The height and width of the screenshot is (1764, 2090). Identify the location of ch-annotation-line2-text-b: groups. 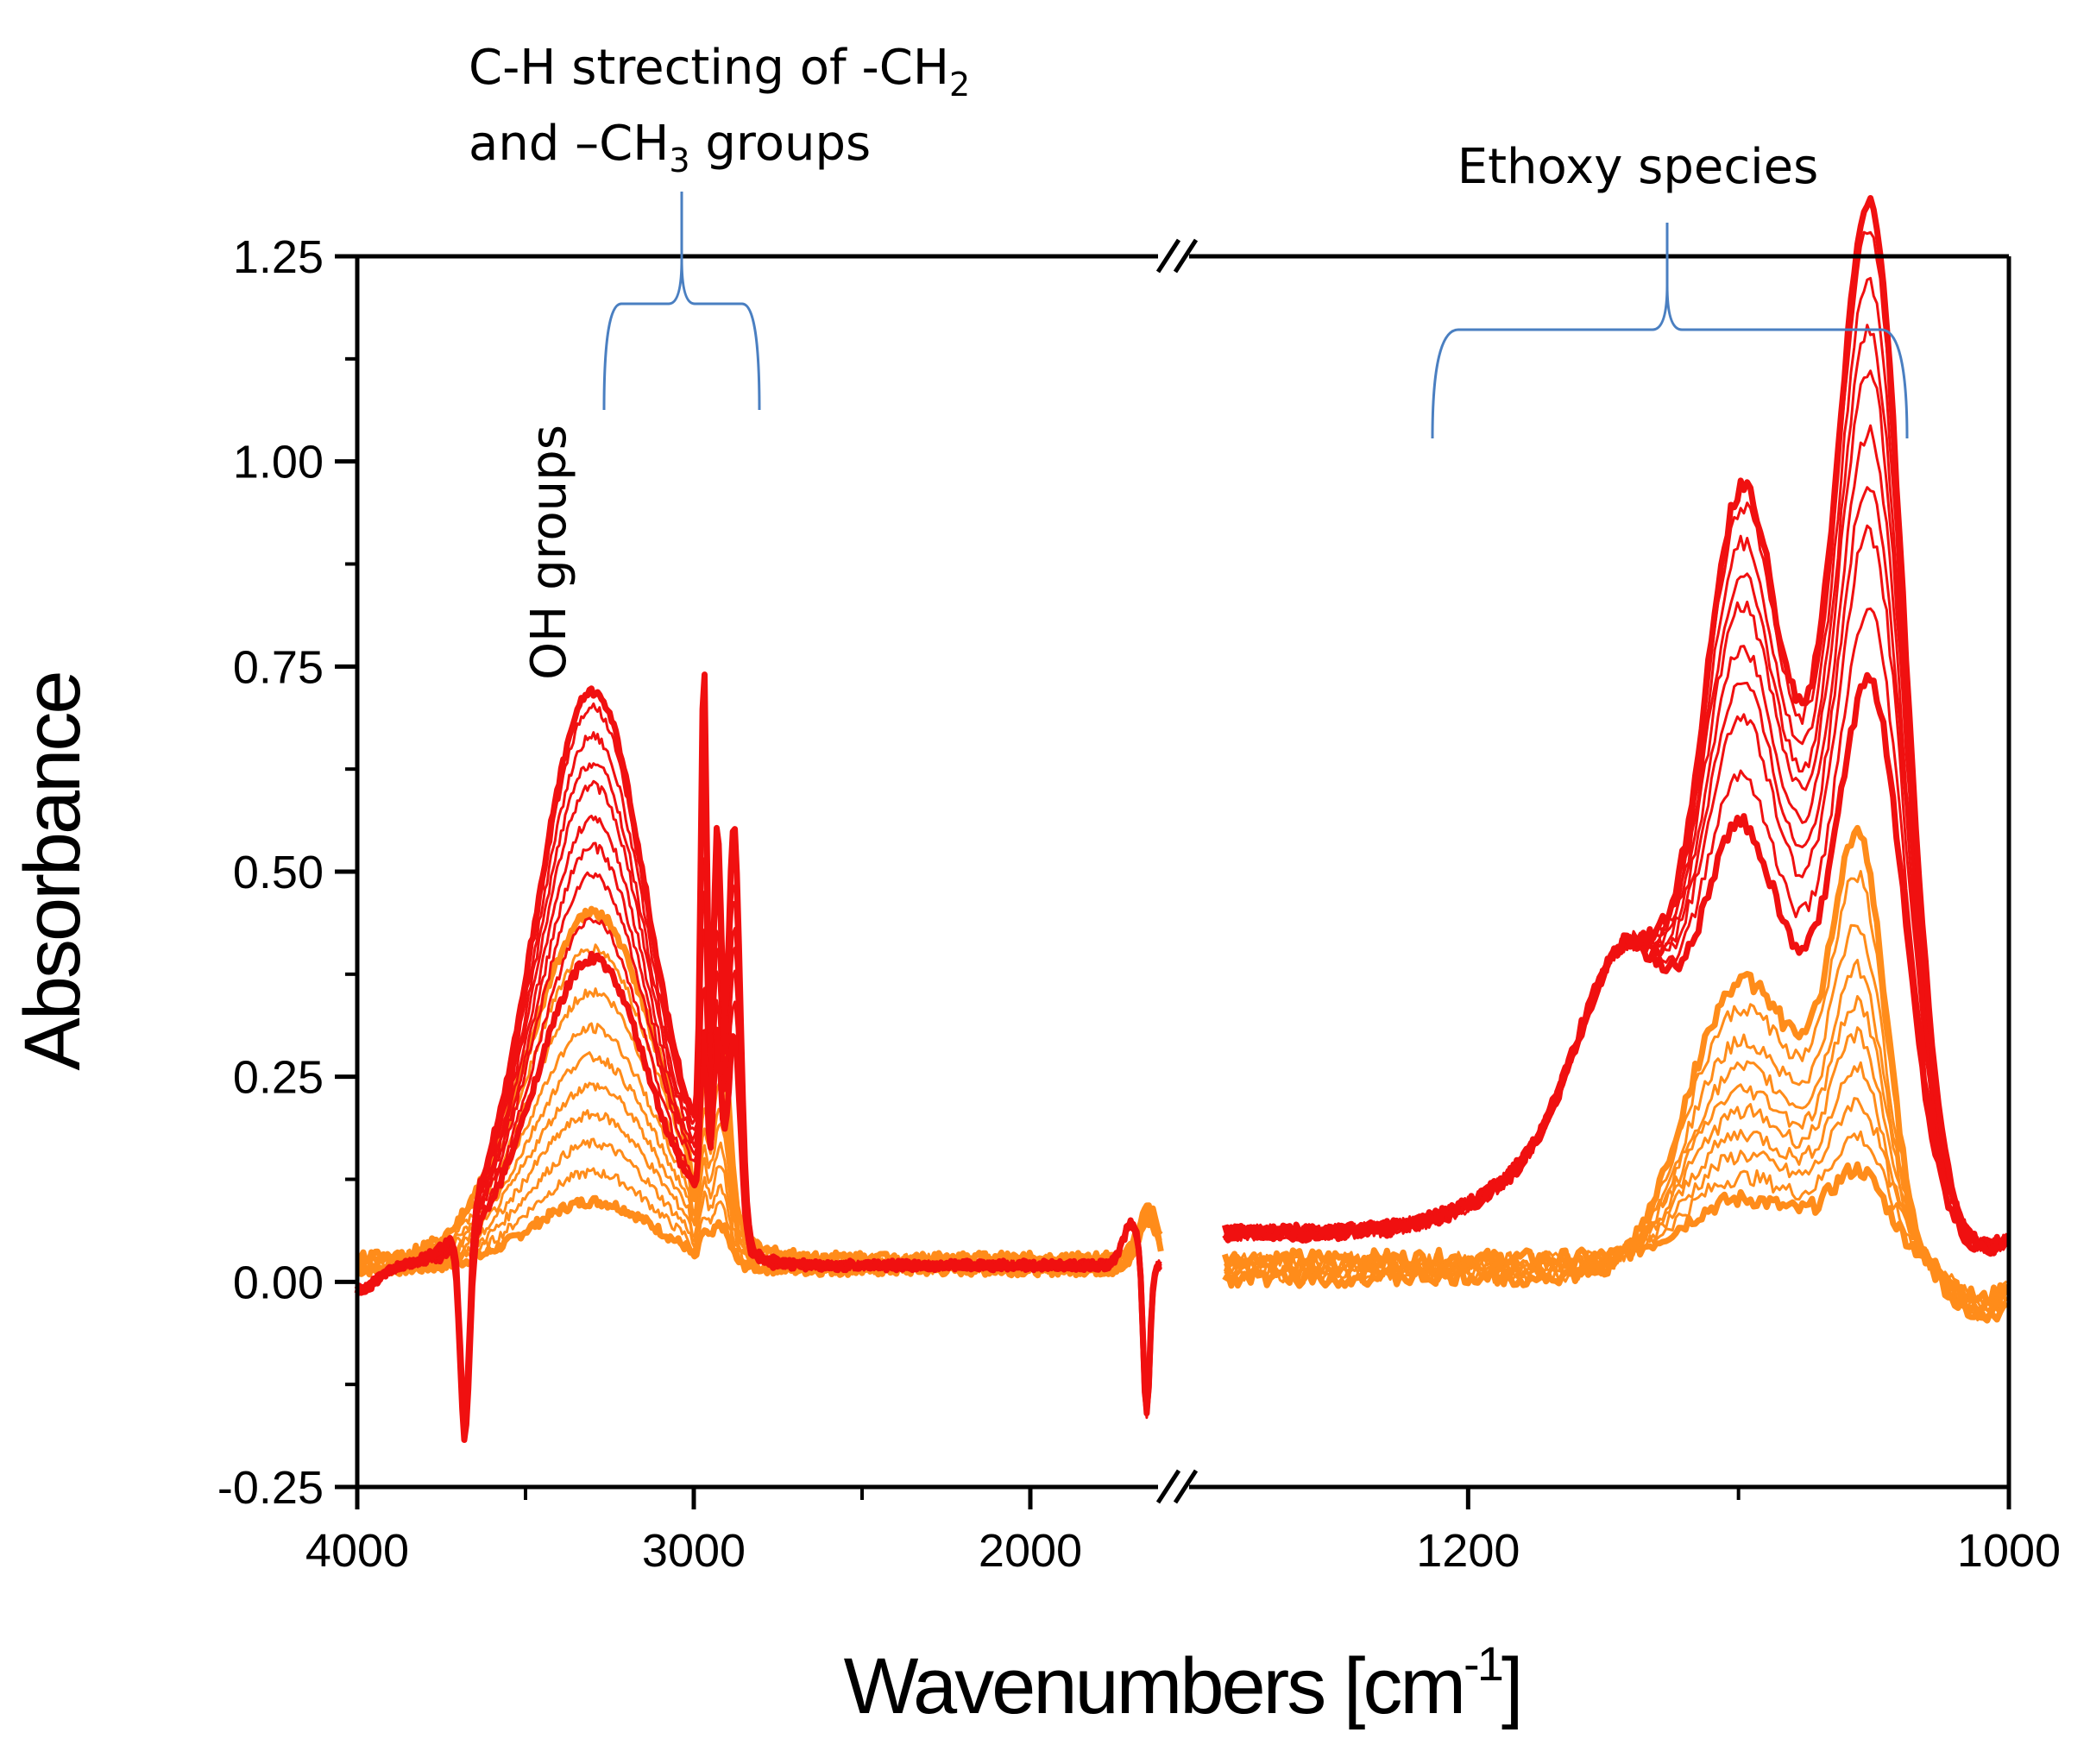
(781, 144).